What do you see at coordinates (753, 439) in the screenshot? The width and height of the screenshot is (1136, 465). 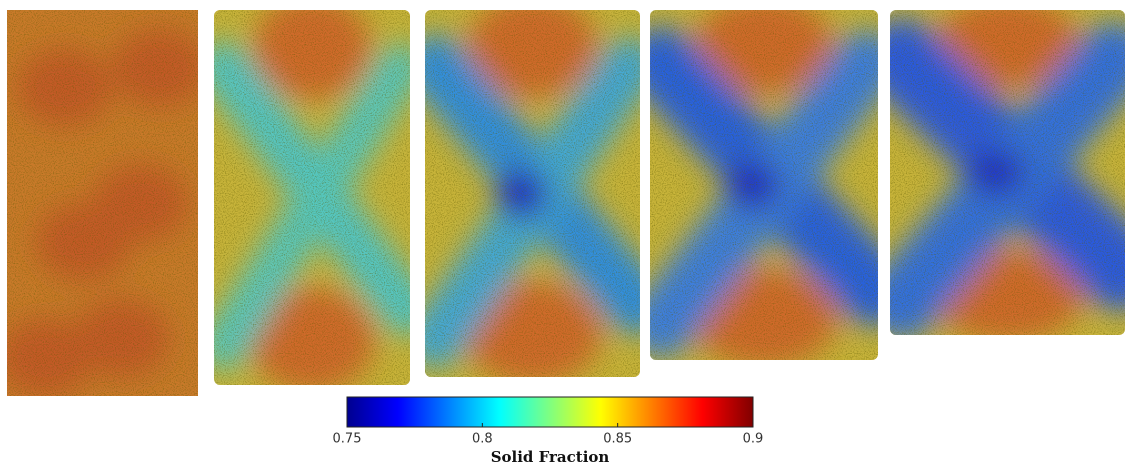 I see `colorbar-tick-label: 0.9` at bounding box center [753, 439].